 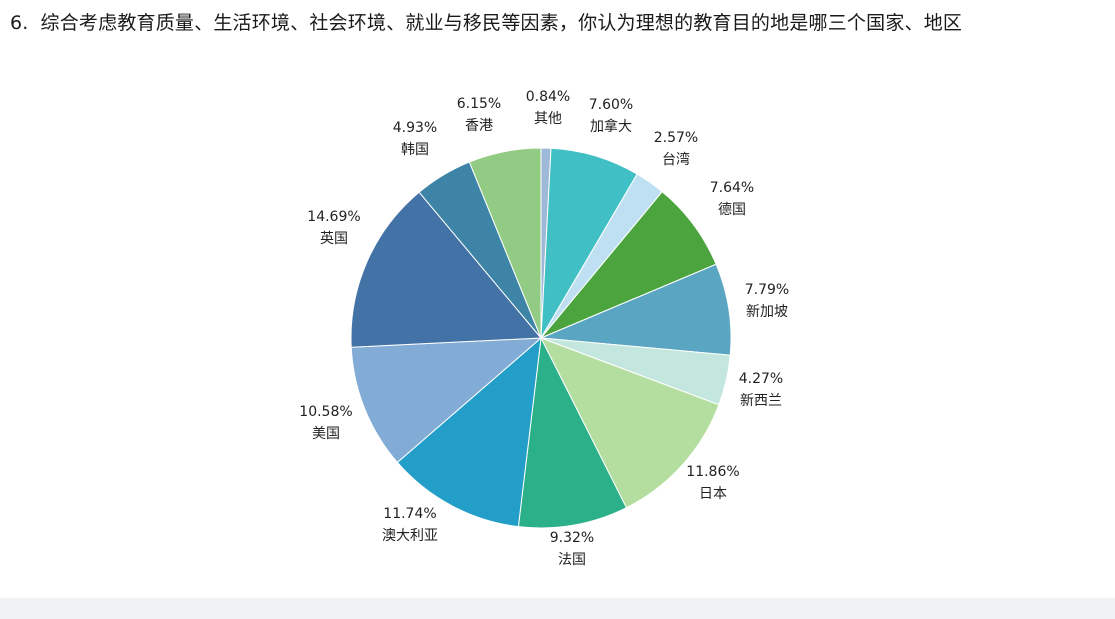 I want to click on slice-percent-label: 4.93%, so click(x=415, y=128).